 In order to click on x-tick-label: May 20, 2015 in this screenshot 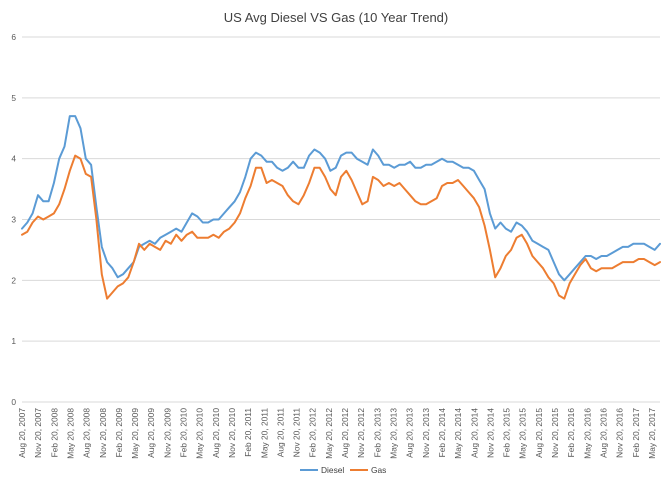, I will do `click(523, 433)`.